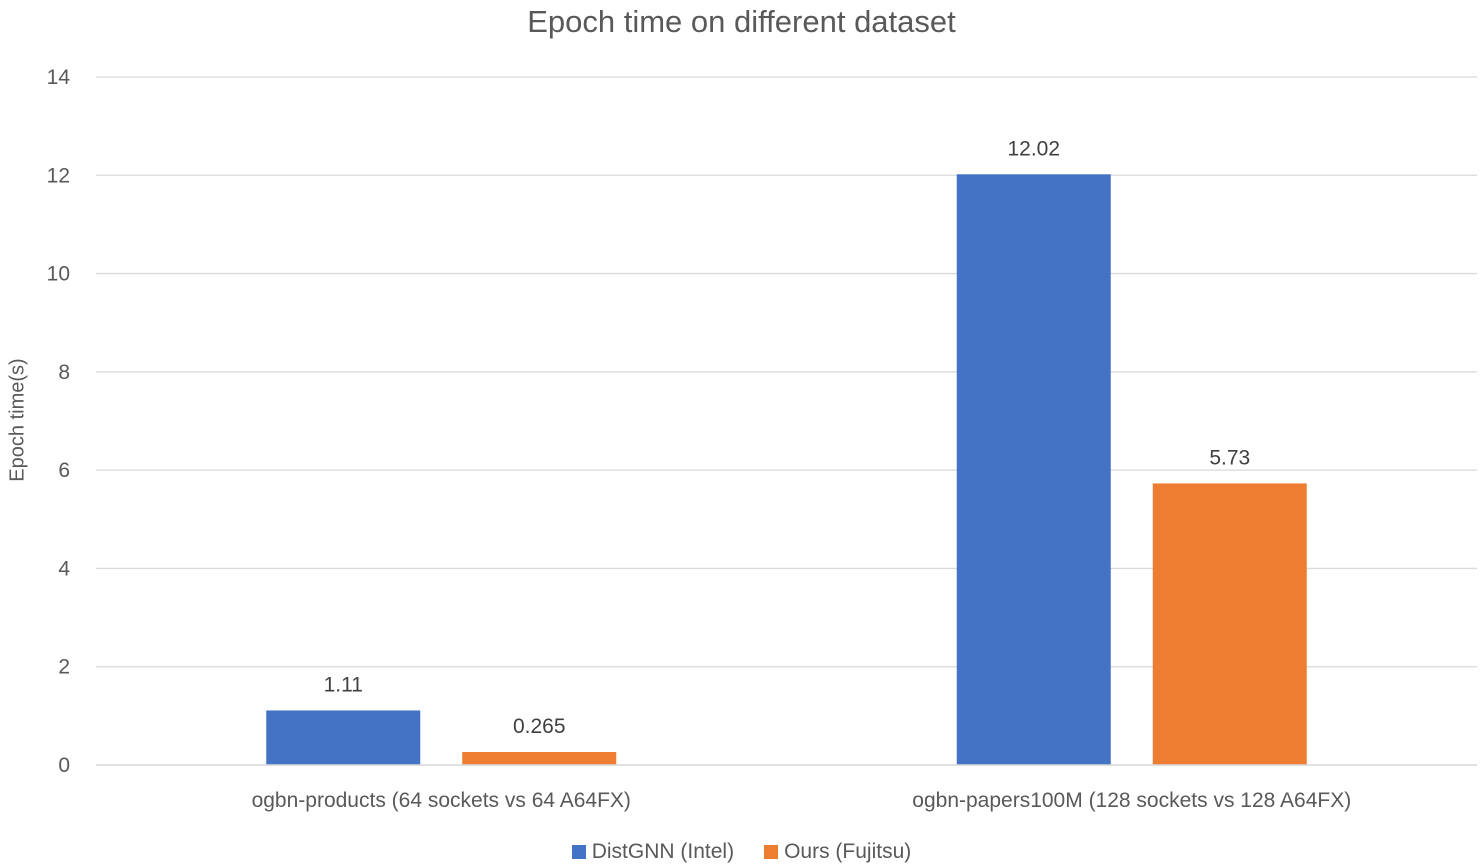  Describe the element at coordinates (64, 667) in the screenshot. I see `y-tick-label: 2` at that location.